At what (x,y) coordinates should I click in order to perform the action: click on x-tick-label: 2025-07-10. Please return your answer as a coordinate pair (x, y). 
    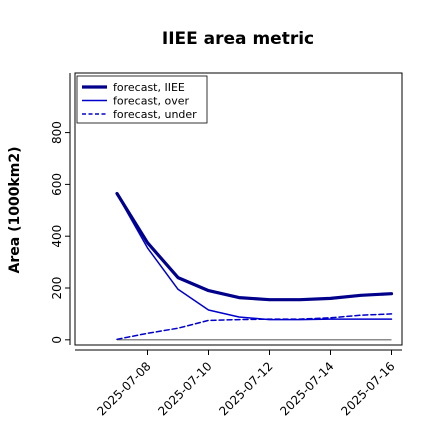
    Looking at the image, I should click on (184, 388).